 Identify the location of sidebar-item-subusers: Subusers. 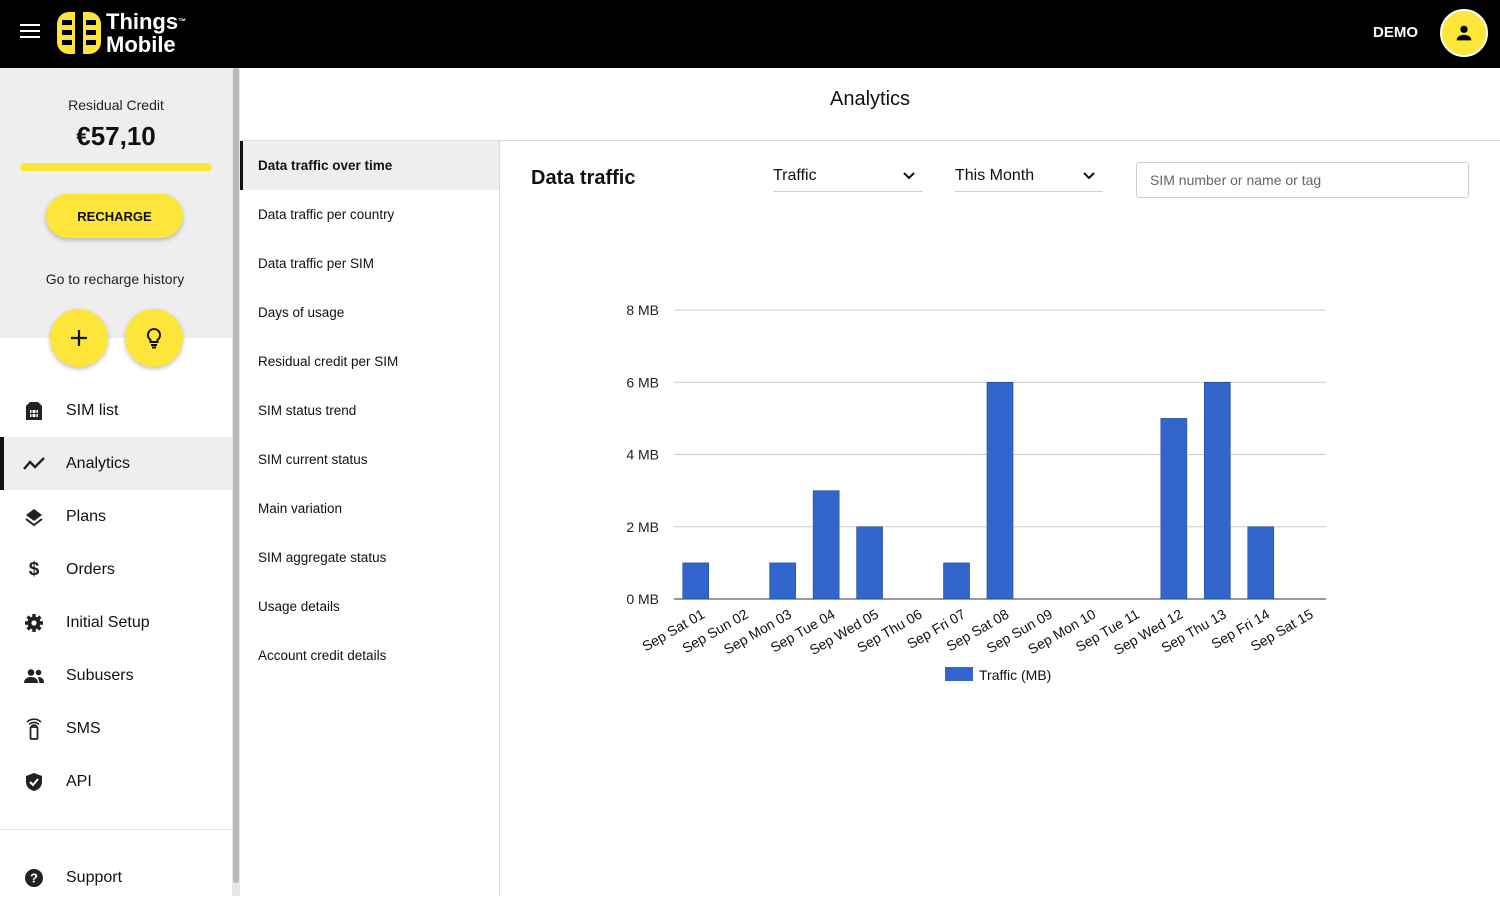
(116, 675).